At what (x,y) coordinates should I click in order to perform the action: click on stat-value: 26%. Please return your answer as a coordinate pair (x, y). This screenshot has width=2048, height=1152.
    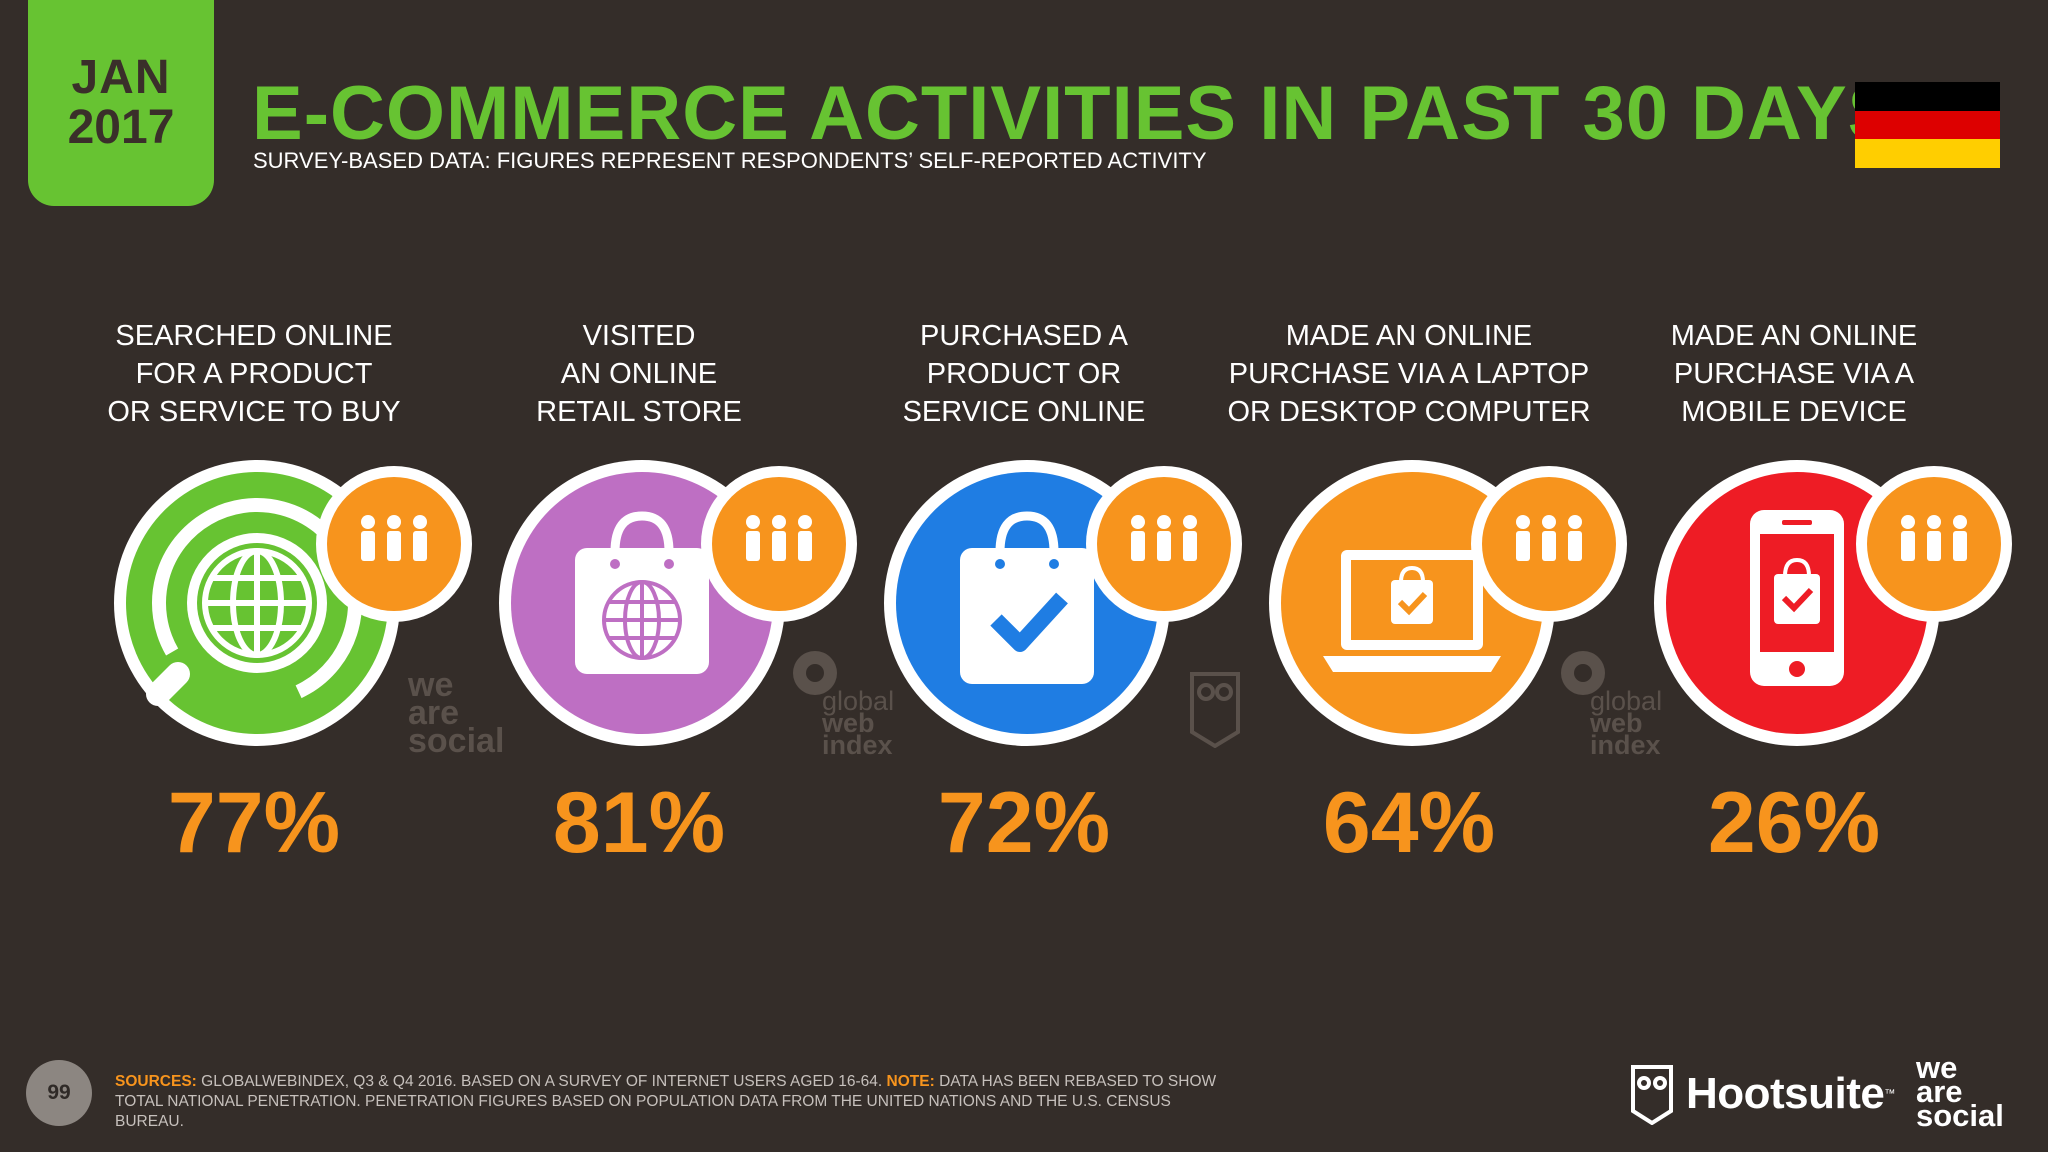
    Looking at the image, I should click on (1794, 823).